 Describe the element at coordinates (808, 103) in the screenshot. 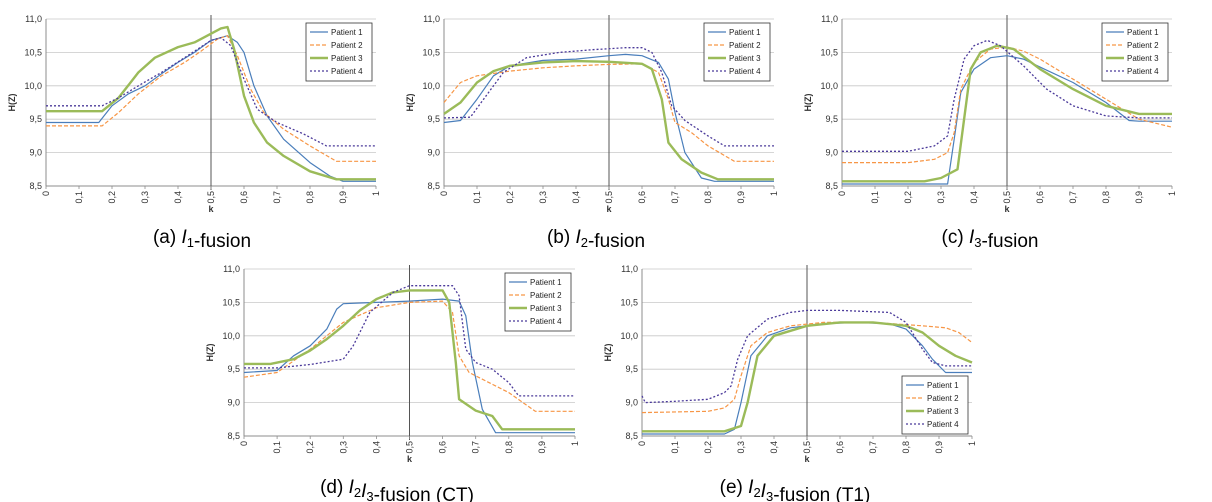

I see `y-axis-label: H(Z)` at that location.